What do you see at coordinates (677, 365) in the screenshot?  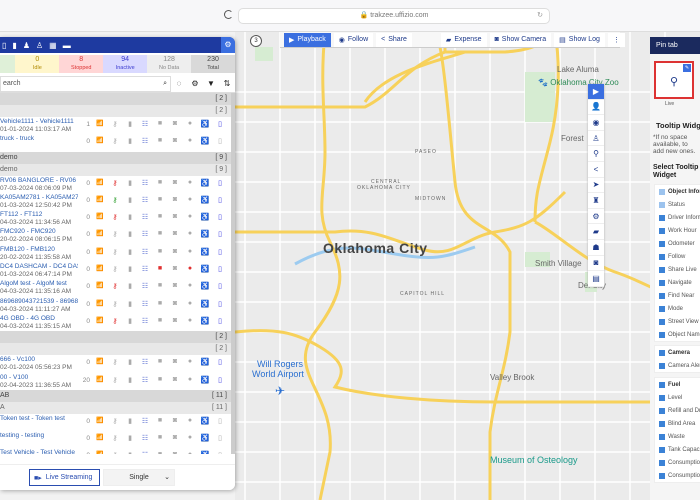 I see `widget-checkbox: Camera Alert` at bounding box center [677, 365].